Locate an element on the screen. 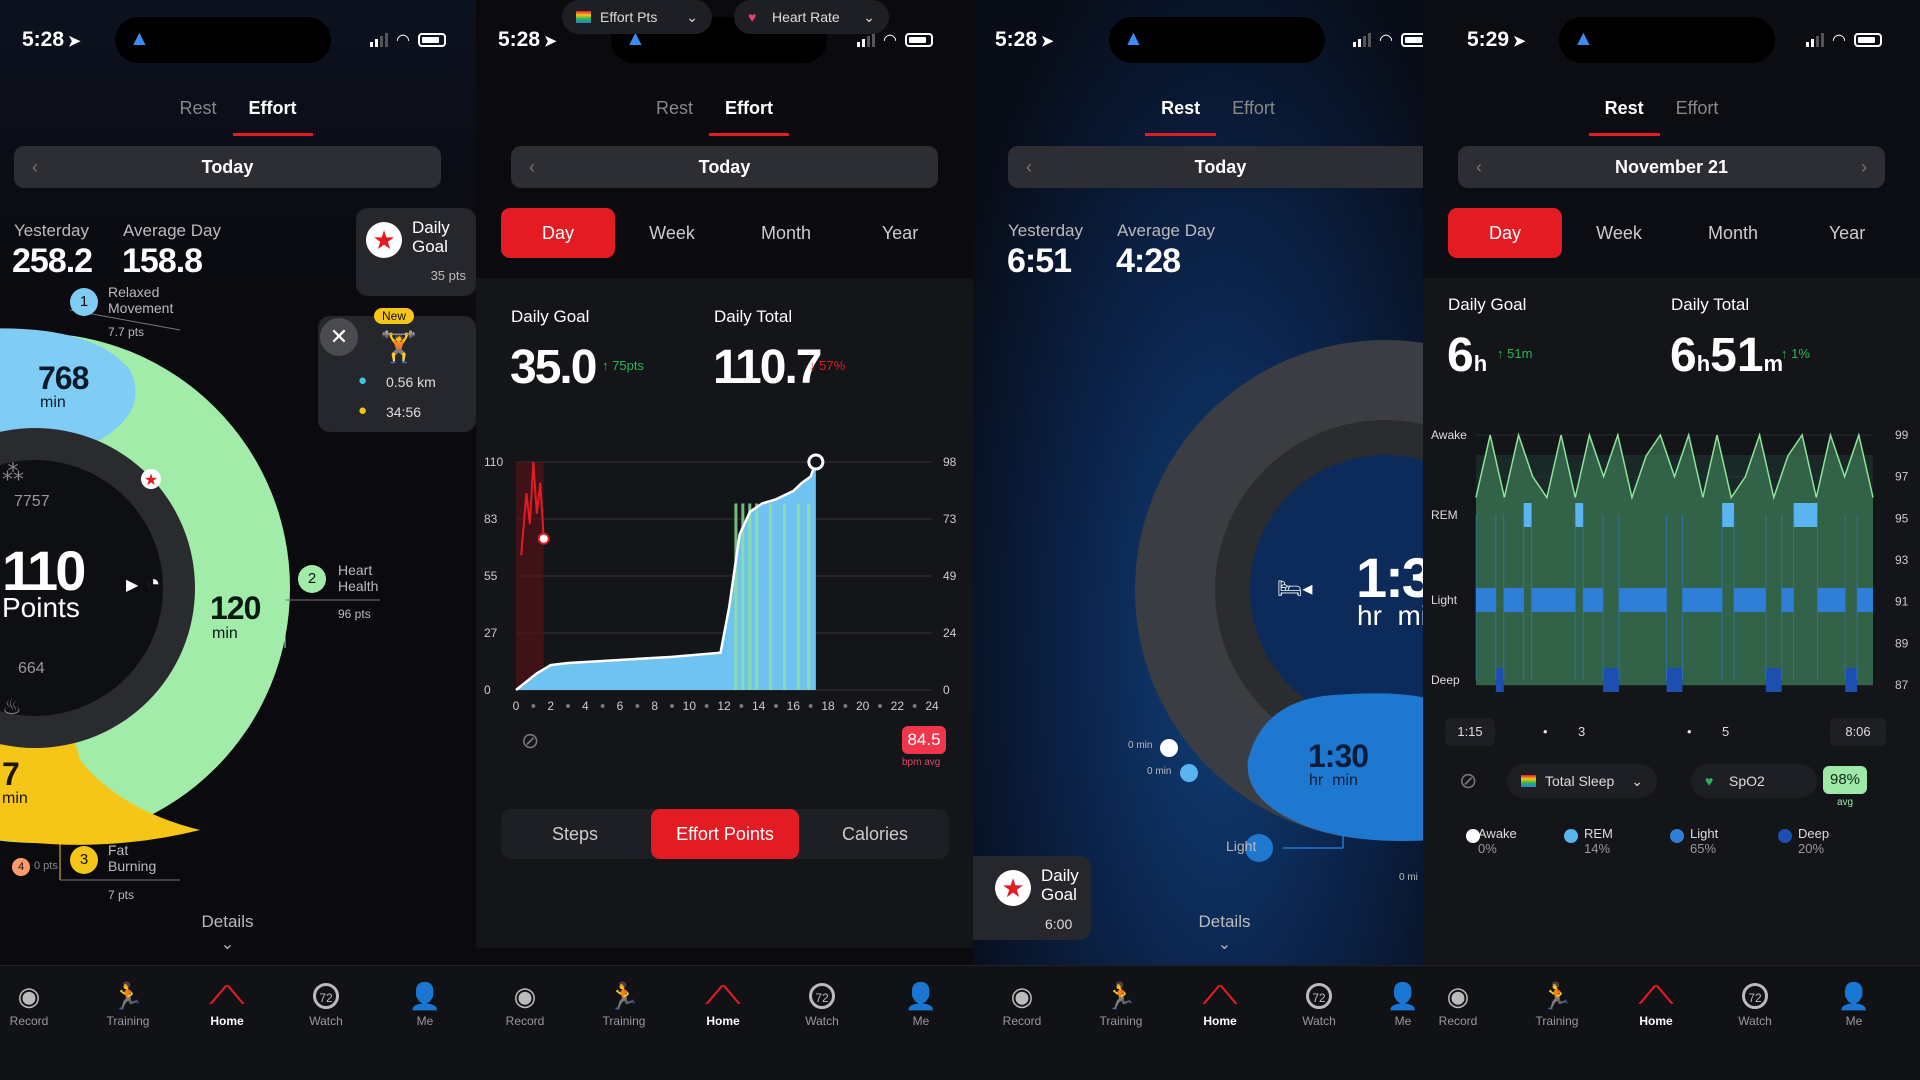 This screenshot has width=1920, height=1080. x-tick-dot is located at coordinates (706, 706).